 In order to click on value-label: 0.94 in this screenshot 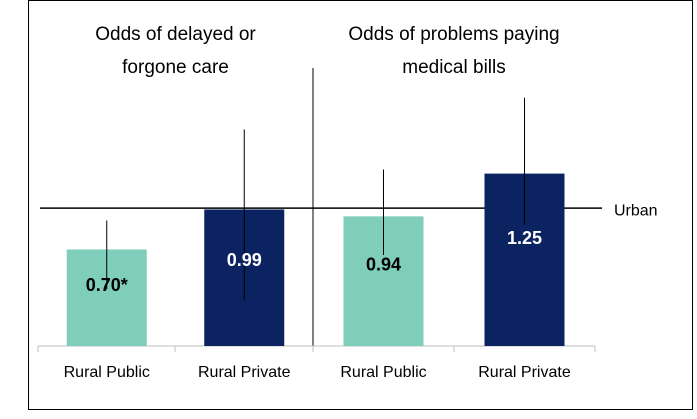, I will do `click(383, 264)`.